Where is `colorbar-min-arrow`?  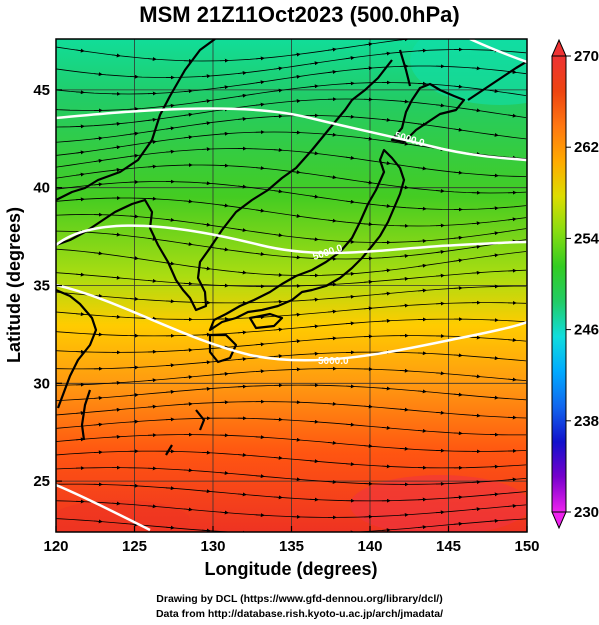 colorbar-min-arrow is located at coordinates (559, 520).